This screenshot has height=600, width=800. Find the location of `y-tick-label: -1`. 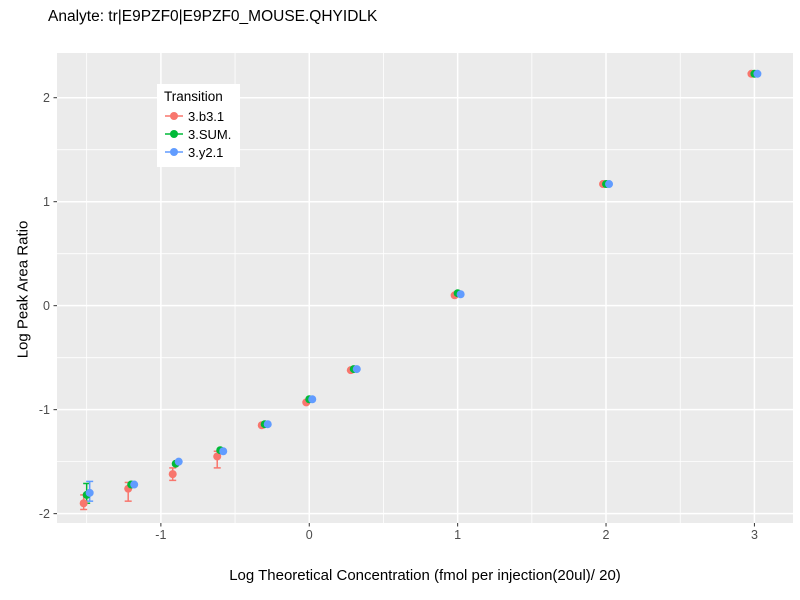

y-tick-label: -1 is located at coordinates (44, 410).